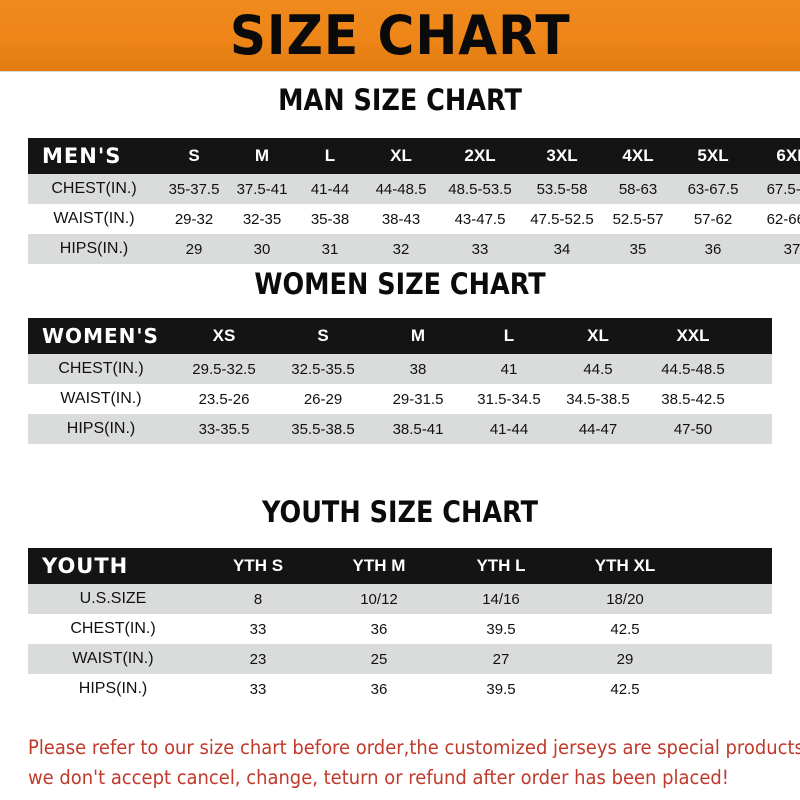  I want to click on men-cell: 32-35, so click(262, 219).